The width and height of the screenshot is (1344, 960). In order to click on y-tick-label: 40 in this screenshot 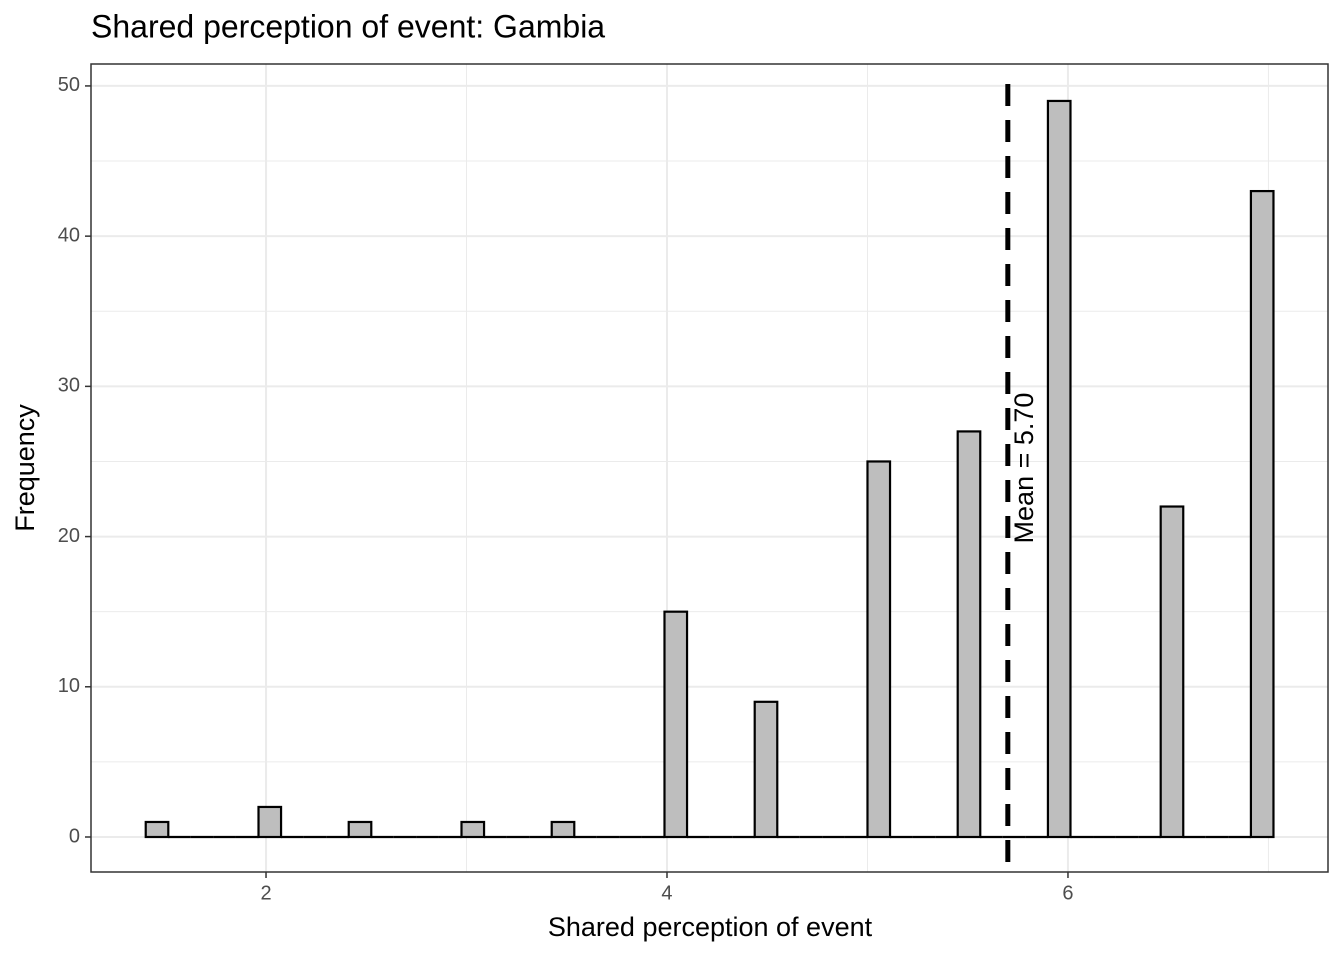, I will do `click(69, 235)`.